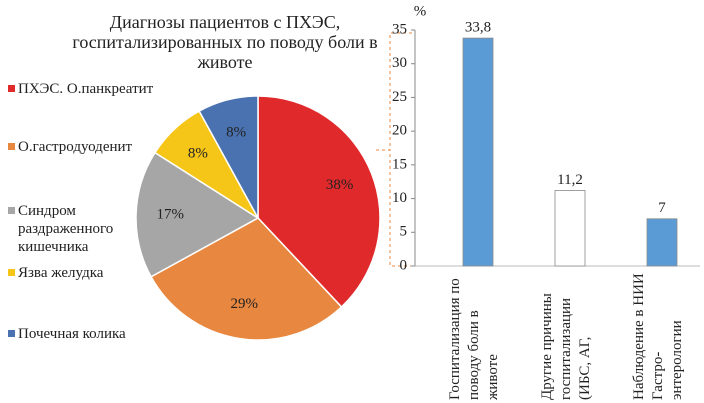  I want to click on y-tick-label: 10, so click(399, 198).